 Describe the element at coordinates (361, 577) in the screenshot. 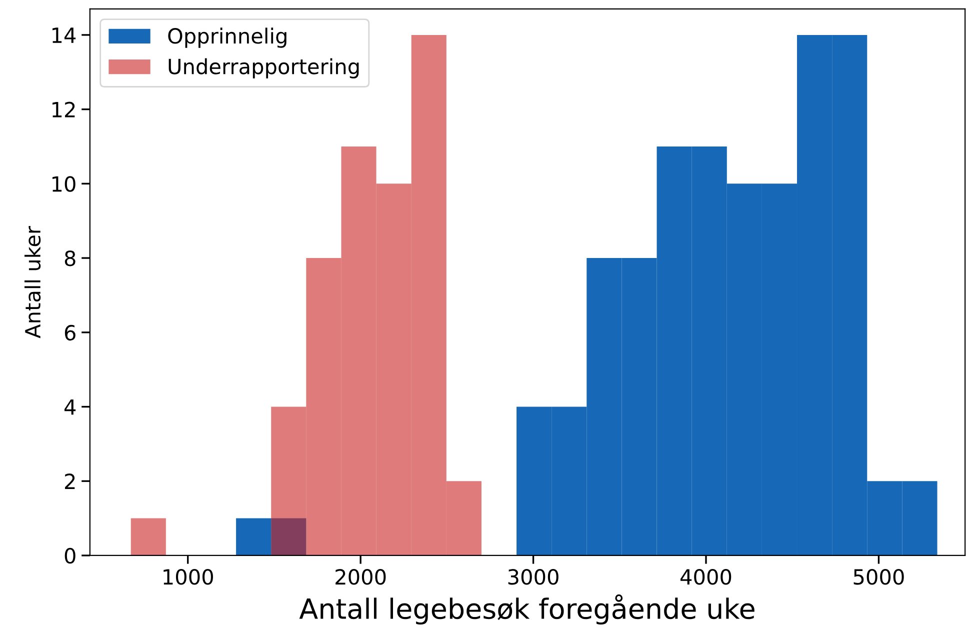

I see `x-tick-label: 2000` at that location.